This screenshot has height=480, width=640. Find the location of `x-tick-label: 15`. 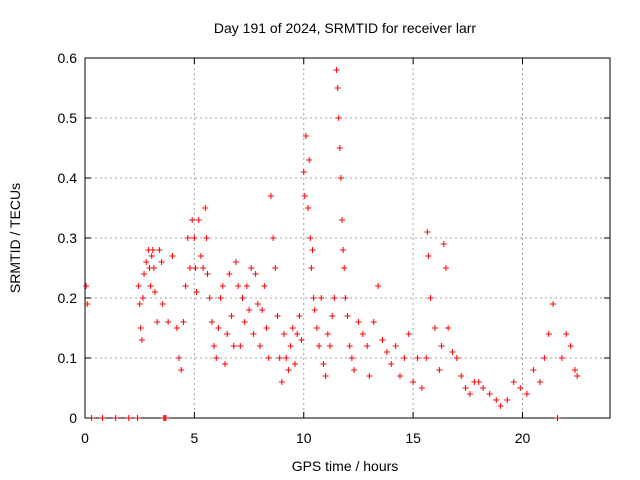

x-tick-label: 15 is located at coordinates (413, 438).